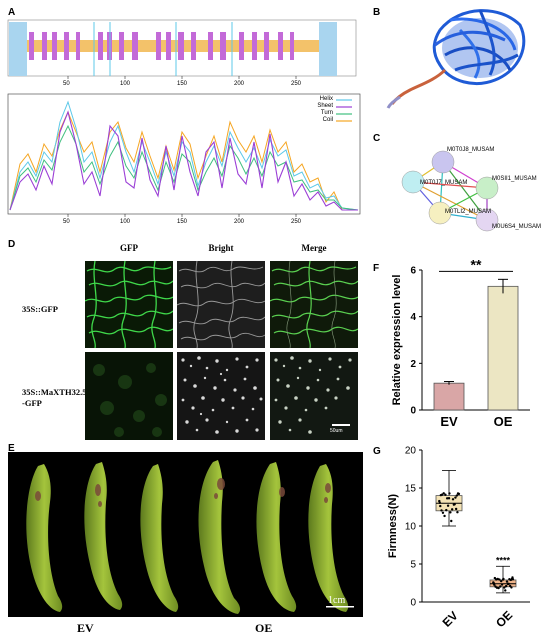 The width and height of the screenshot is (550, 636). I want to click on domain-map-ticks, so click(182, 77).